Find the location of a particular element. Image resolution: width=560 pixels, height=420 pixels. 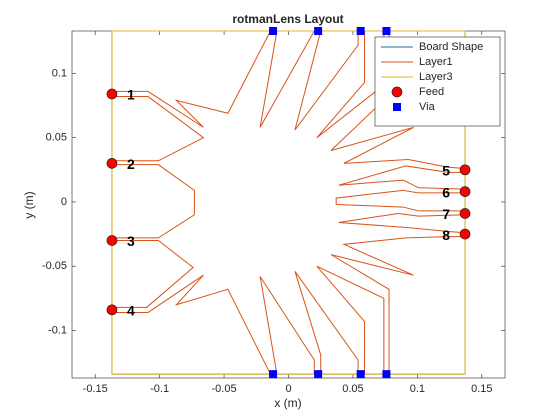

x-tick-label: 0 is located at coordinates (288, 389).